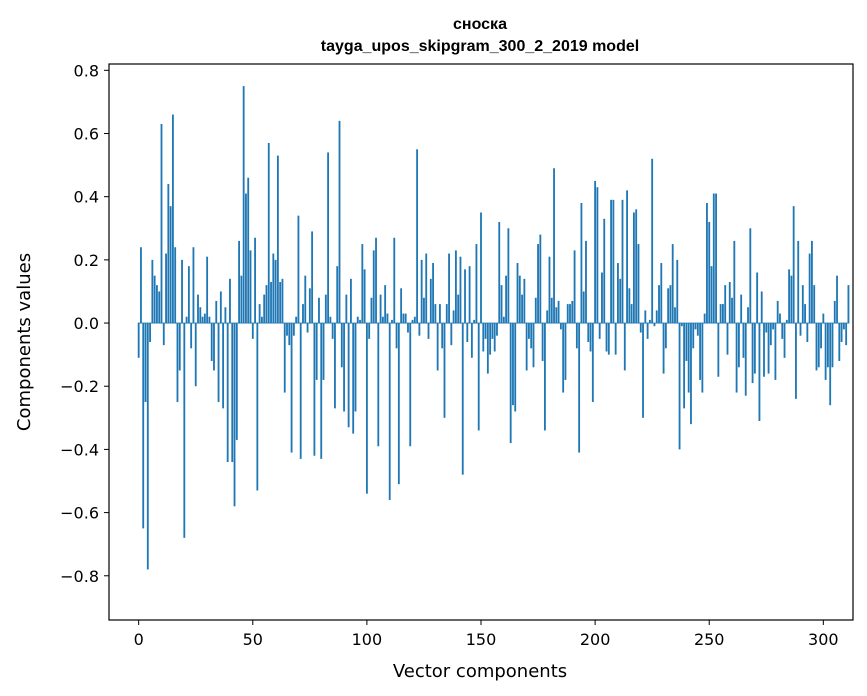 The height and width of the screenshot is (696, 867). I want to click on y-tick-label: −0.4, so click(79, 449).